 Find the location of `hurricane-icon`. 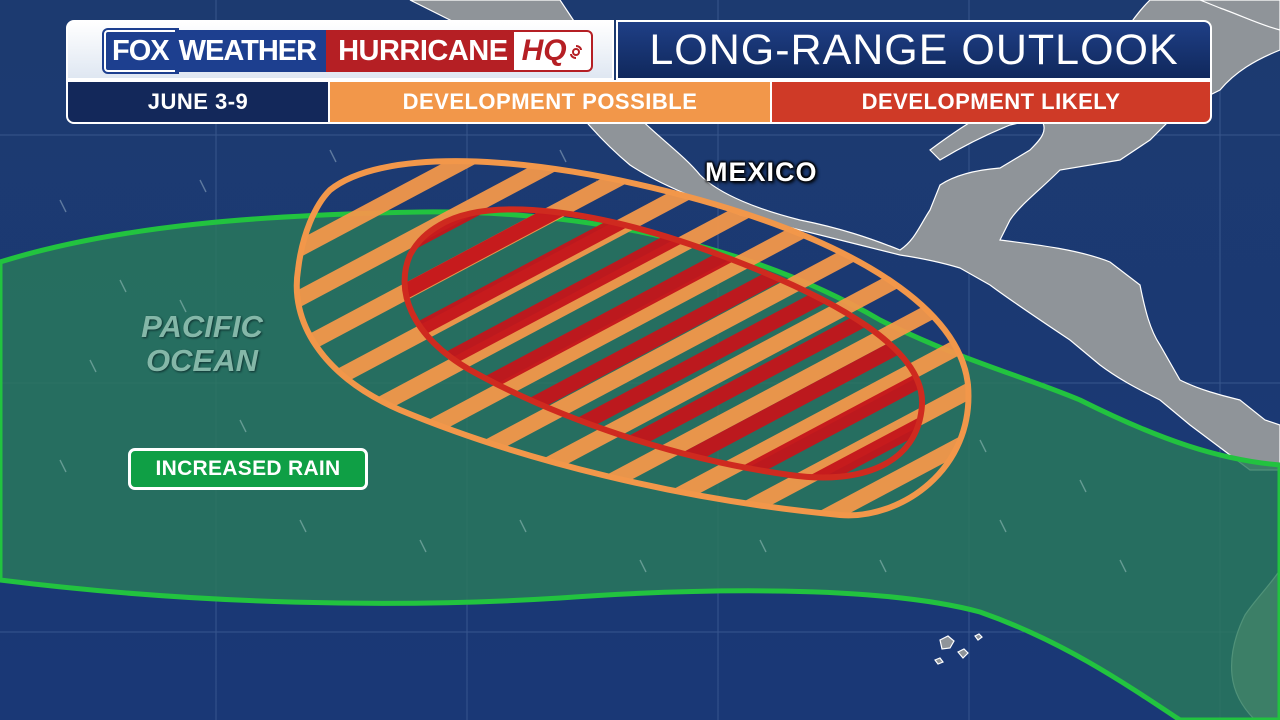

hurricane-icon is located at coordinates (575, 52).